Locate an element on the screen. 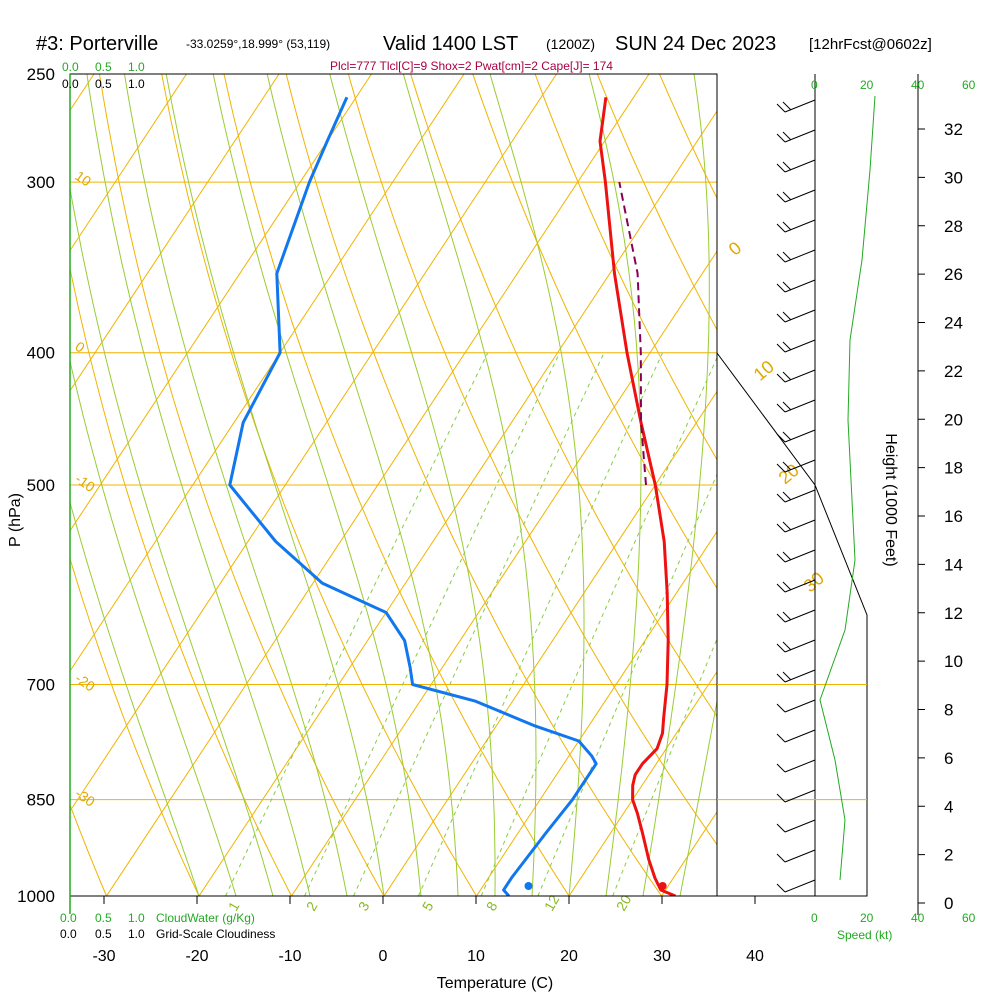 The width and height of the screenshot is (1000, 1000). dry-adiabat-label: 30 is located at coordinates (814, 582).